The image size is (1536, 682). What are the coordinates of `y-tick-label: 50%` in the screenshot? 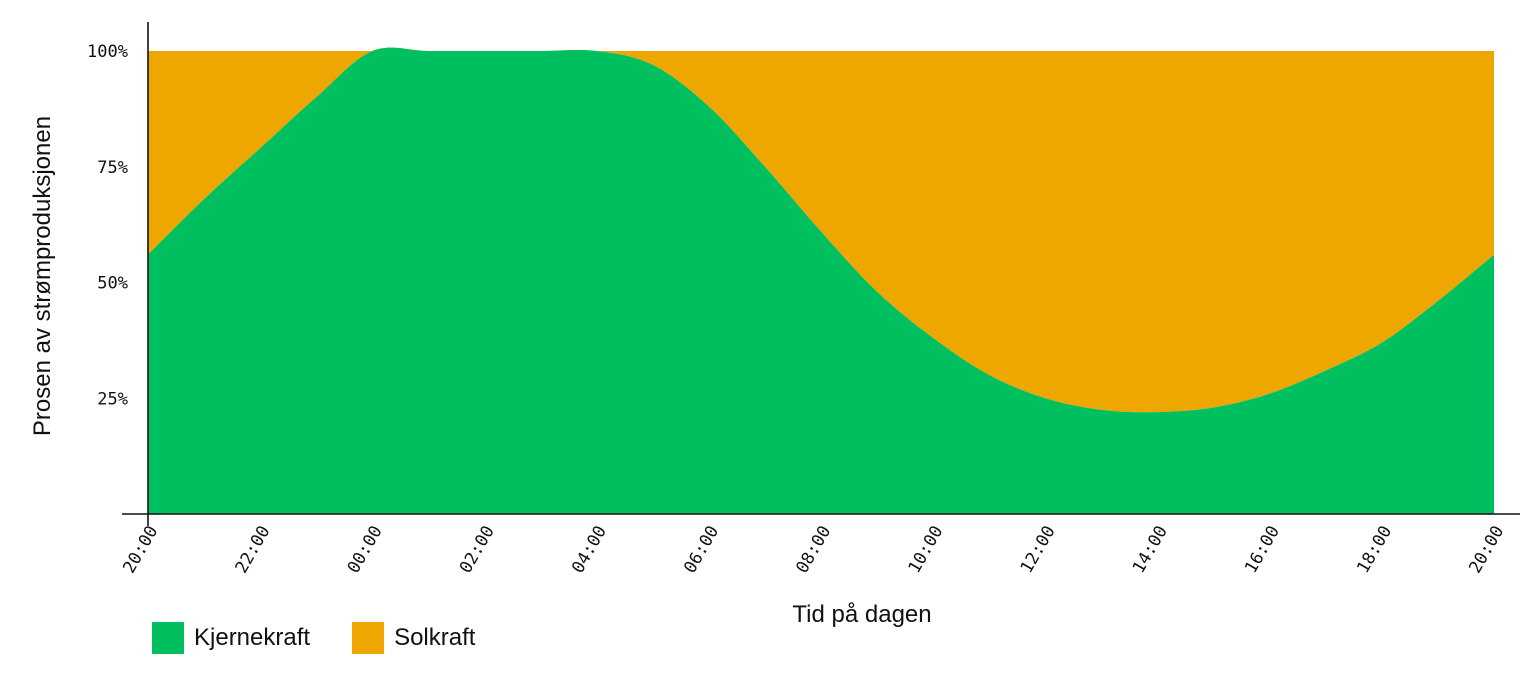 It's located at (112, 284).